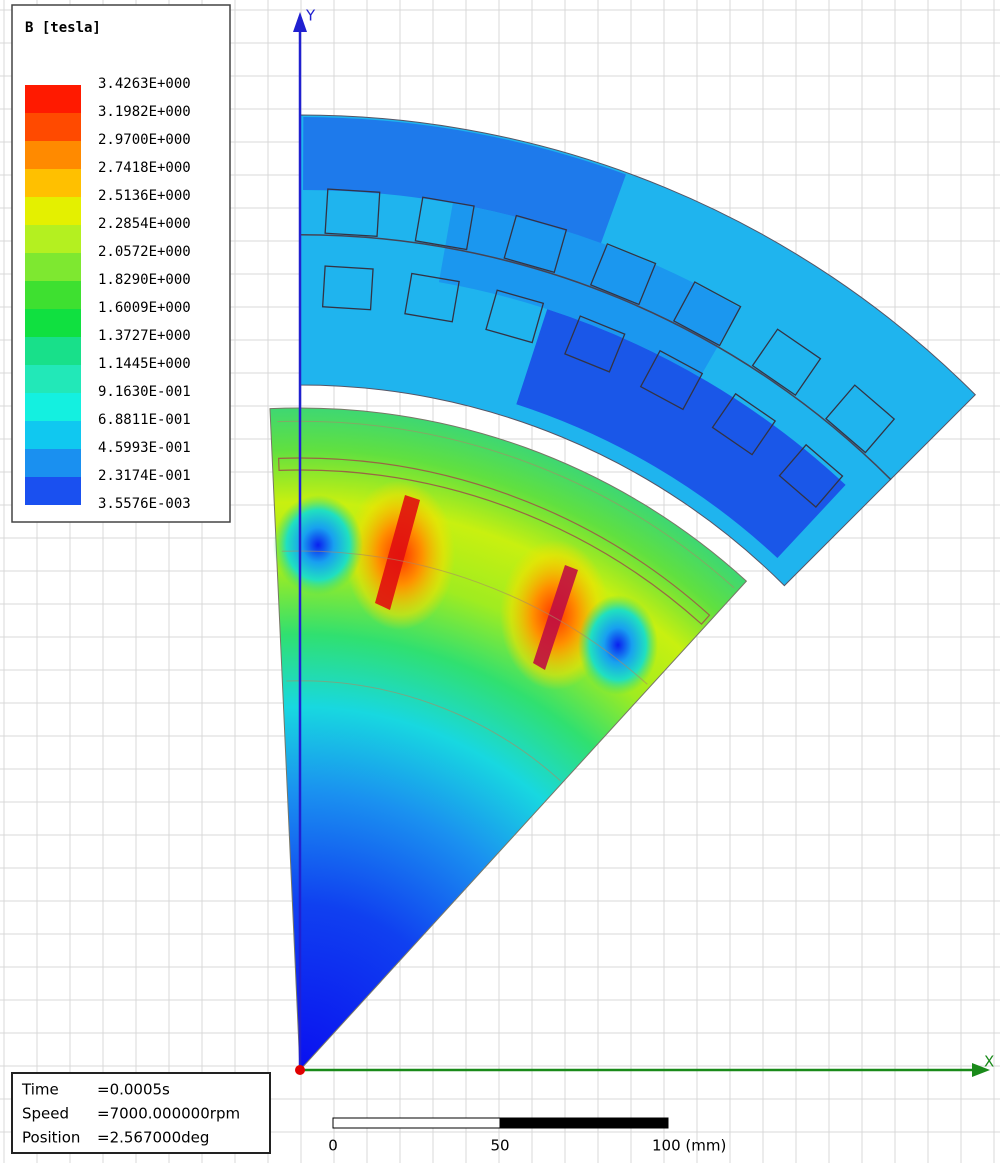 This screenshot has height=1167, width=1000. Describe the element at coordinates (144, 280) in the screenshot. I see `legend-label: 1.8290E+000` at that location.